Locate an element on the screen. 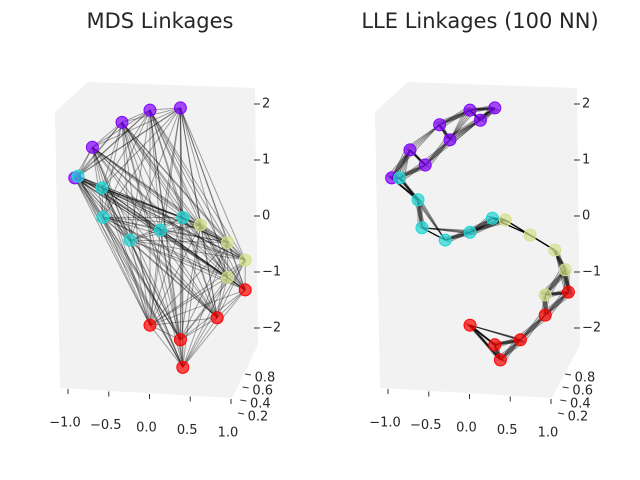 The height and width of the screenshot is (480, 640). chart-title: LLE Linkages (100 NN) is located at coordinates (479, 21).